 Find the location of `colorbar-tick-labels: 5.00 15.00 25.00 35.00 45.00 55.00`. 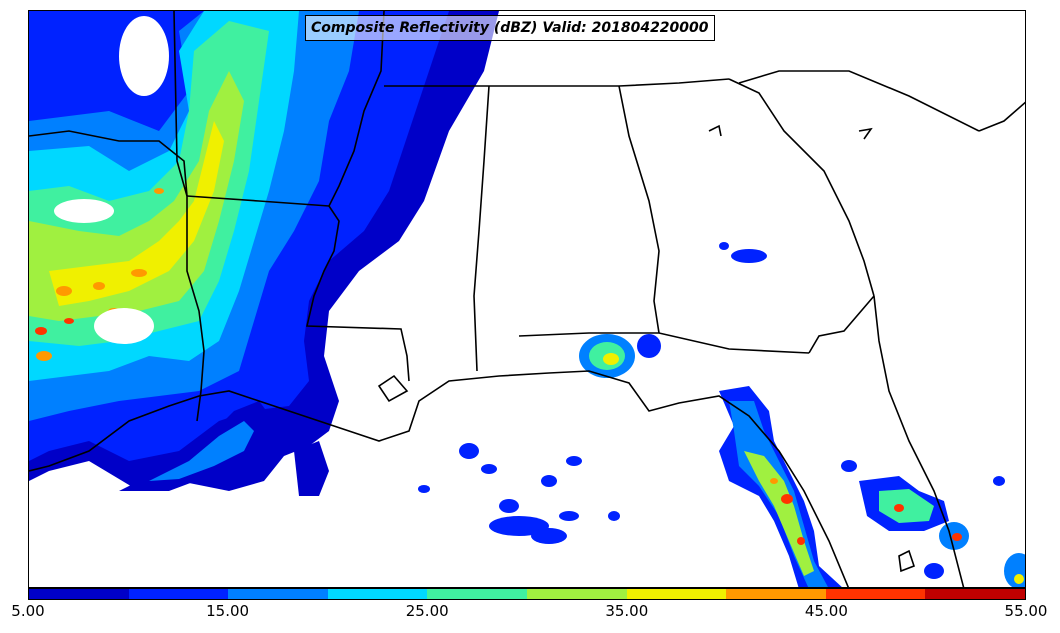

colorbar-tick-labels: 5.00 15.00 25.00 35.00 45.00 55.00 is located at coordinates (530, 615).